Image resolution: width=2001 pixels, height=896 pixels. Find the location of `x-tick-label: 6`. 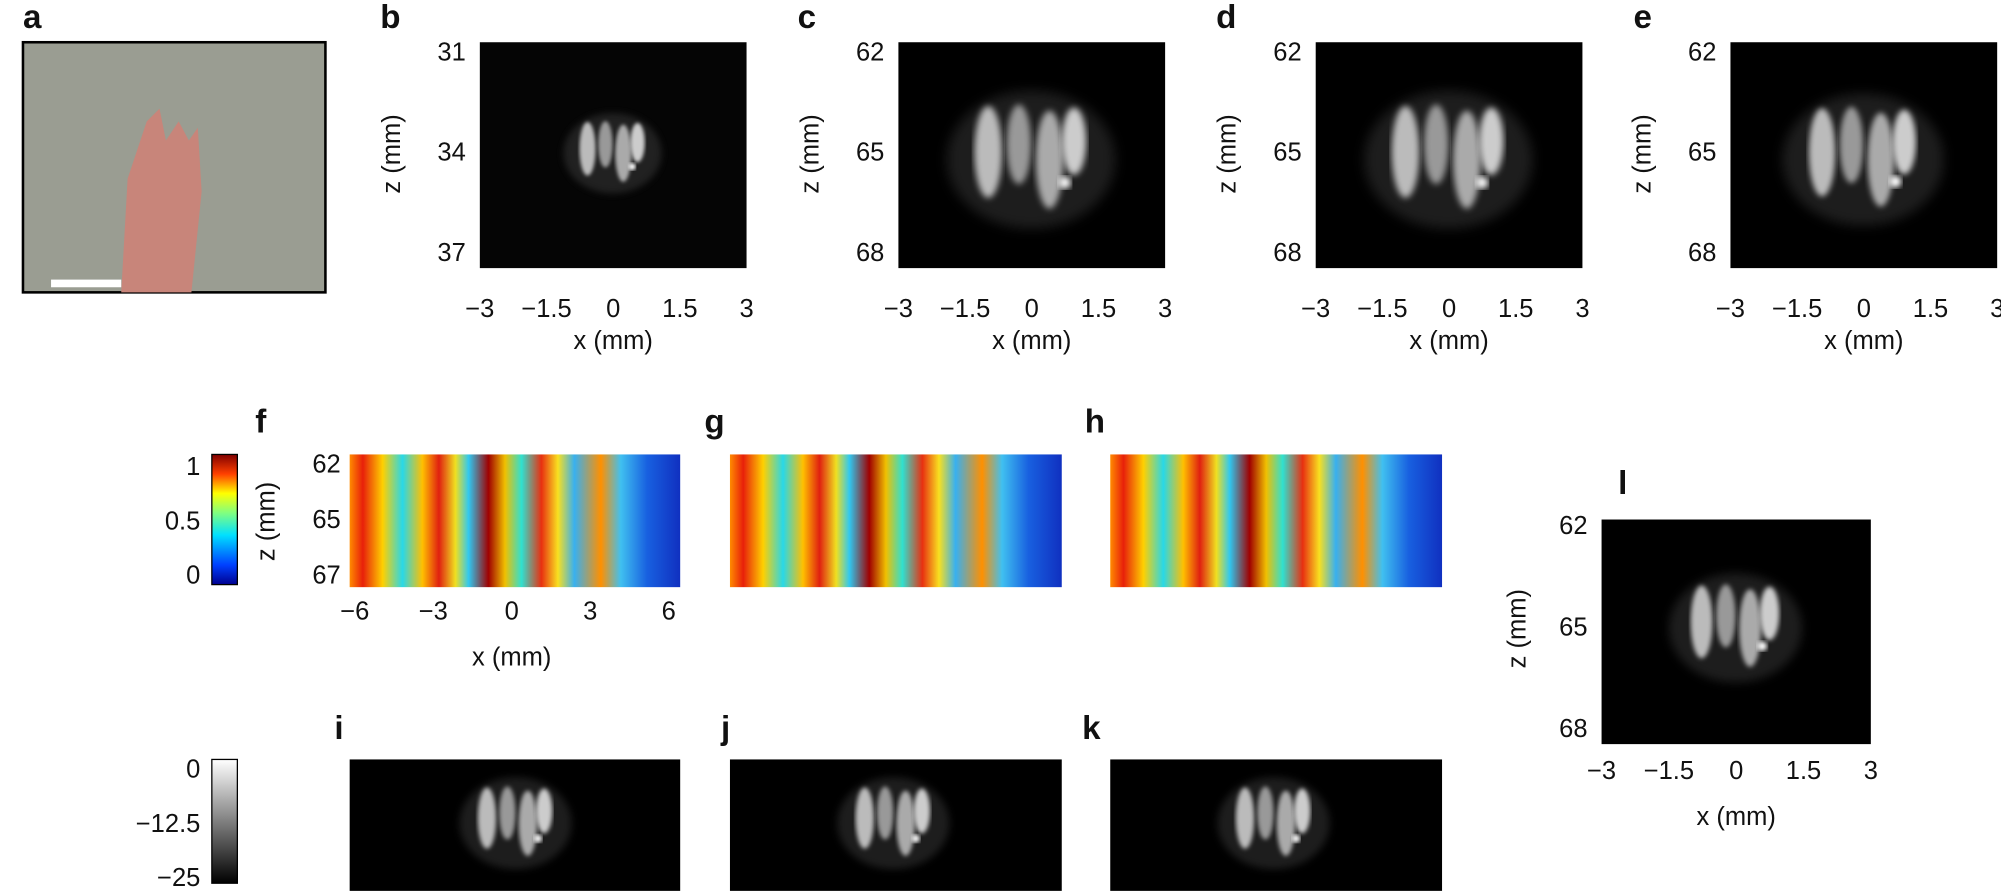

x-tick-label: 6 is located at coordinates (669, 611).